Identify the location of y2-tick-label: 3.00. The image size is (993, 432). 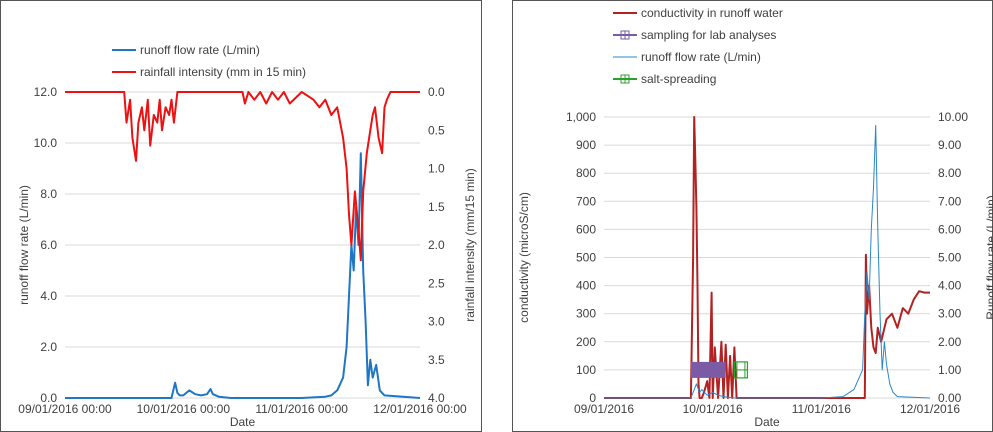
(950, 314).